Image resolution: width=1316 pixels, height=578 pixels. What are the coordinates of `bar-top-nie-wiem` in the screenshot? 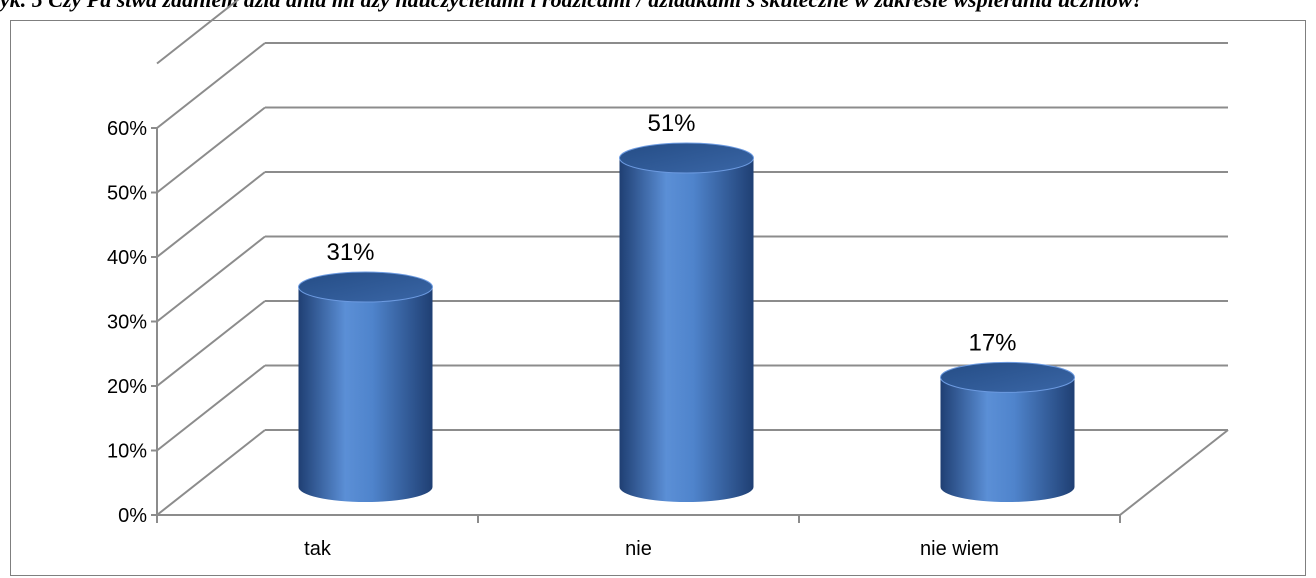 It's located at (1007, 377).